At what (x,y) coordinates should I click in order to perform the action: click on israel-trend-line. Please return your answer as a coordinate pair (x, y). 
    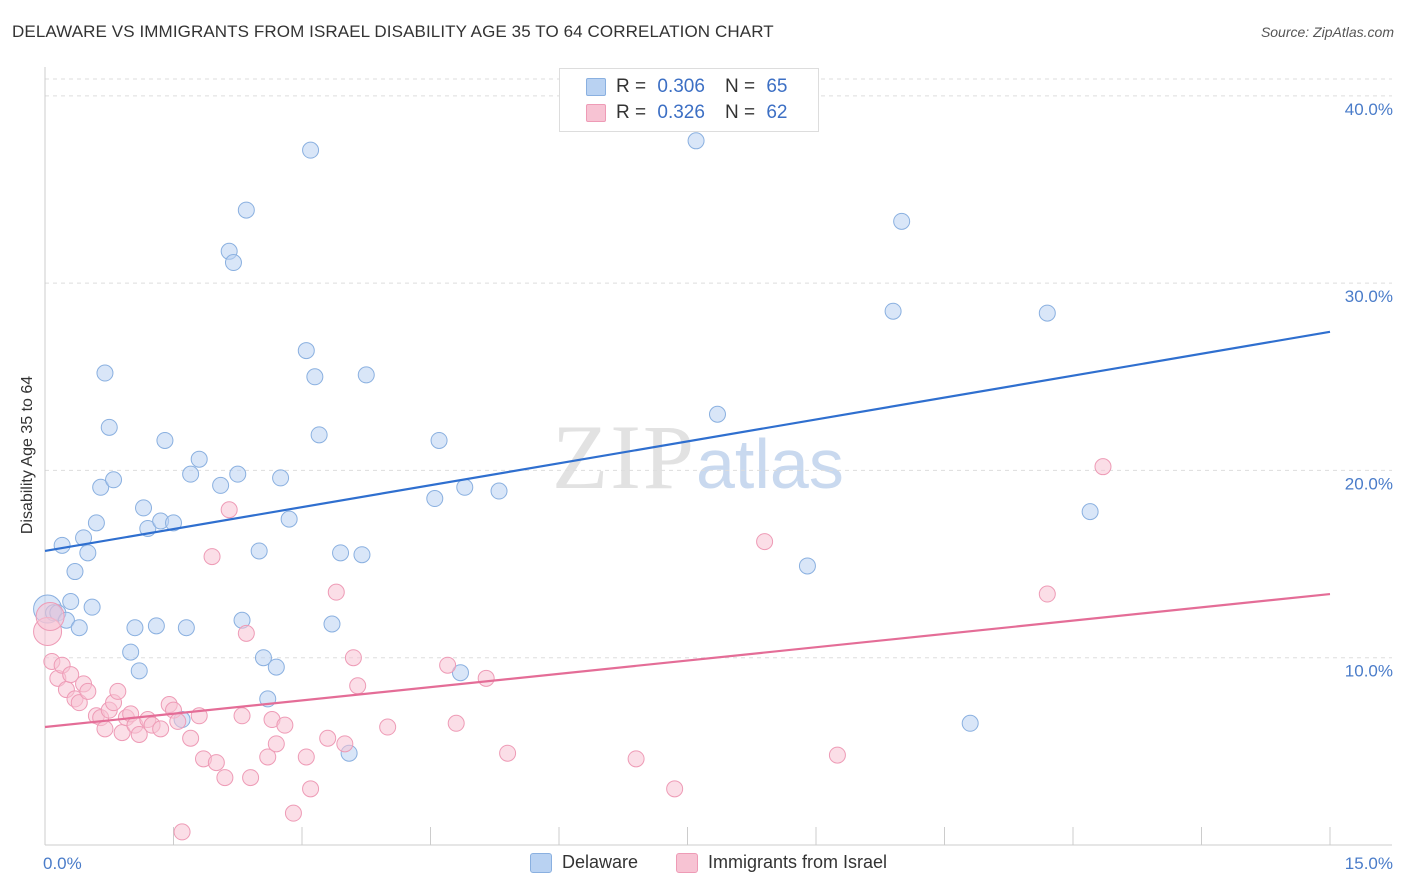
    Looking at the image, I should click on (687, 660).